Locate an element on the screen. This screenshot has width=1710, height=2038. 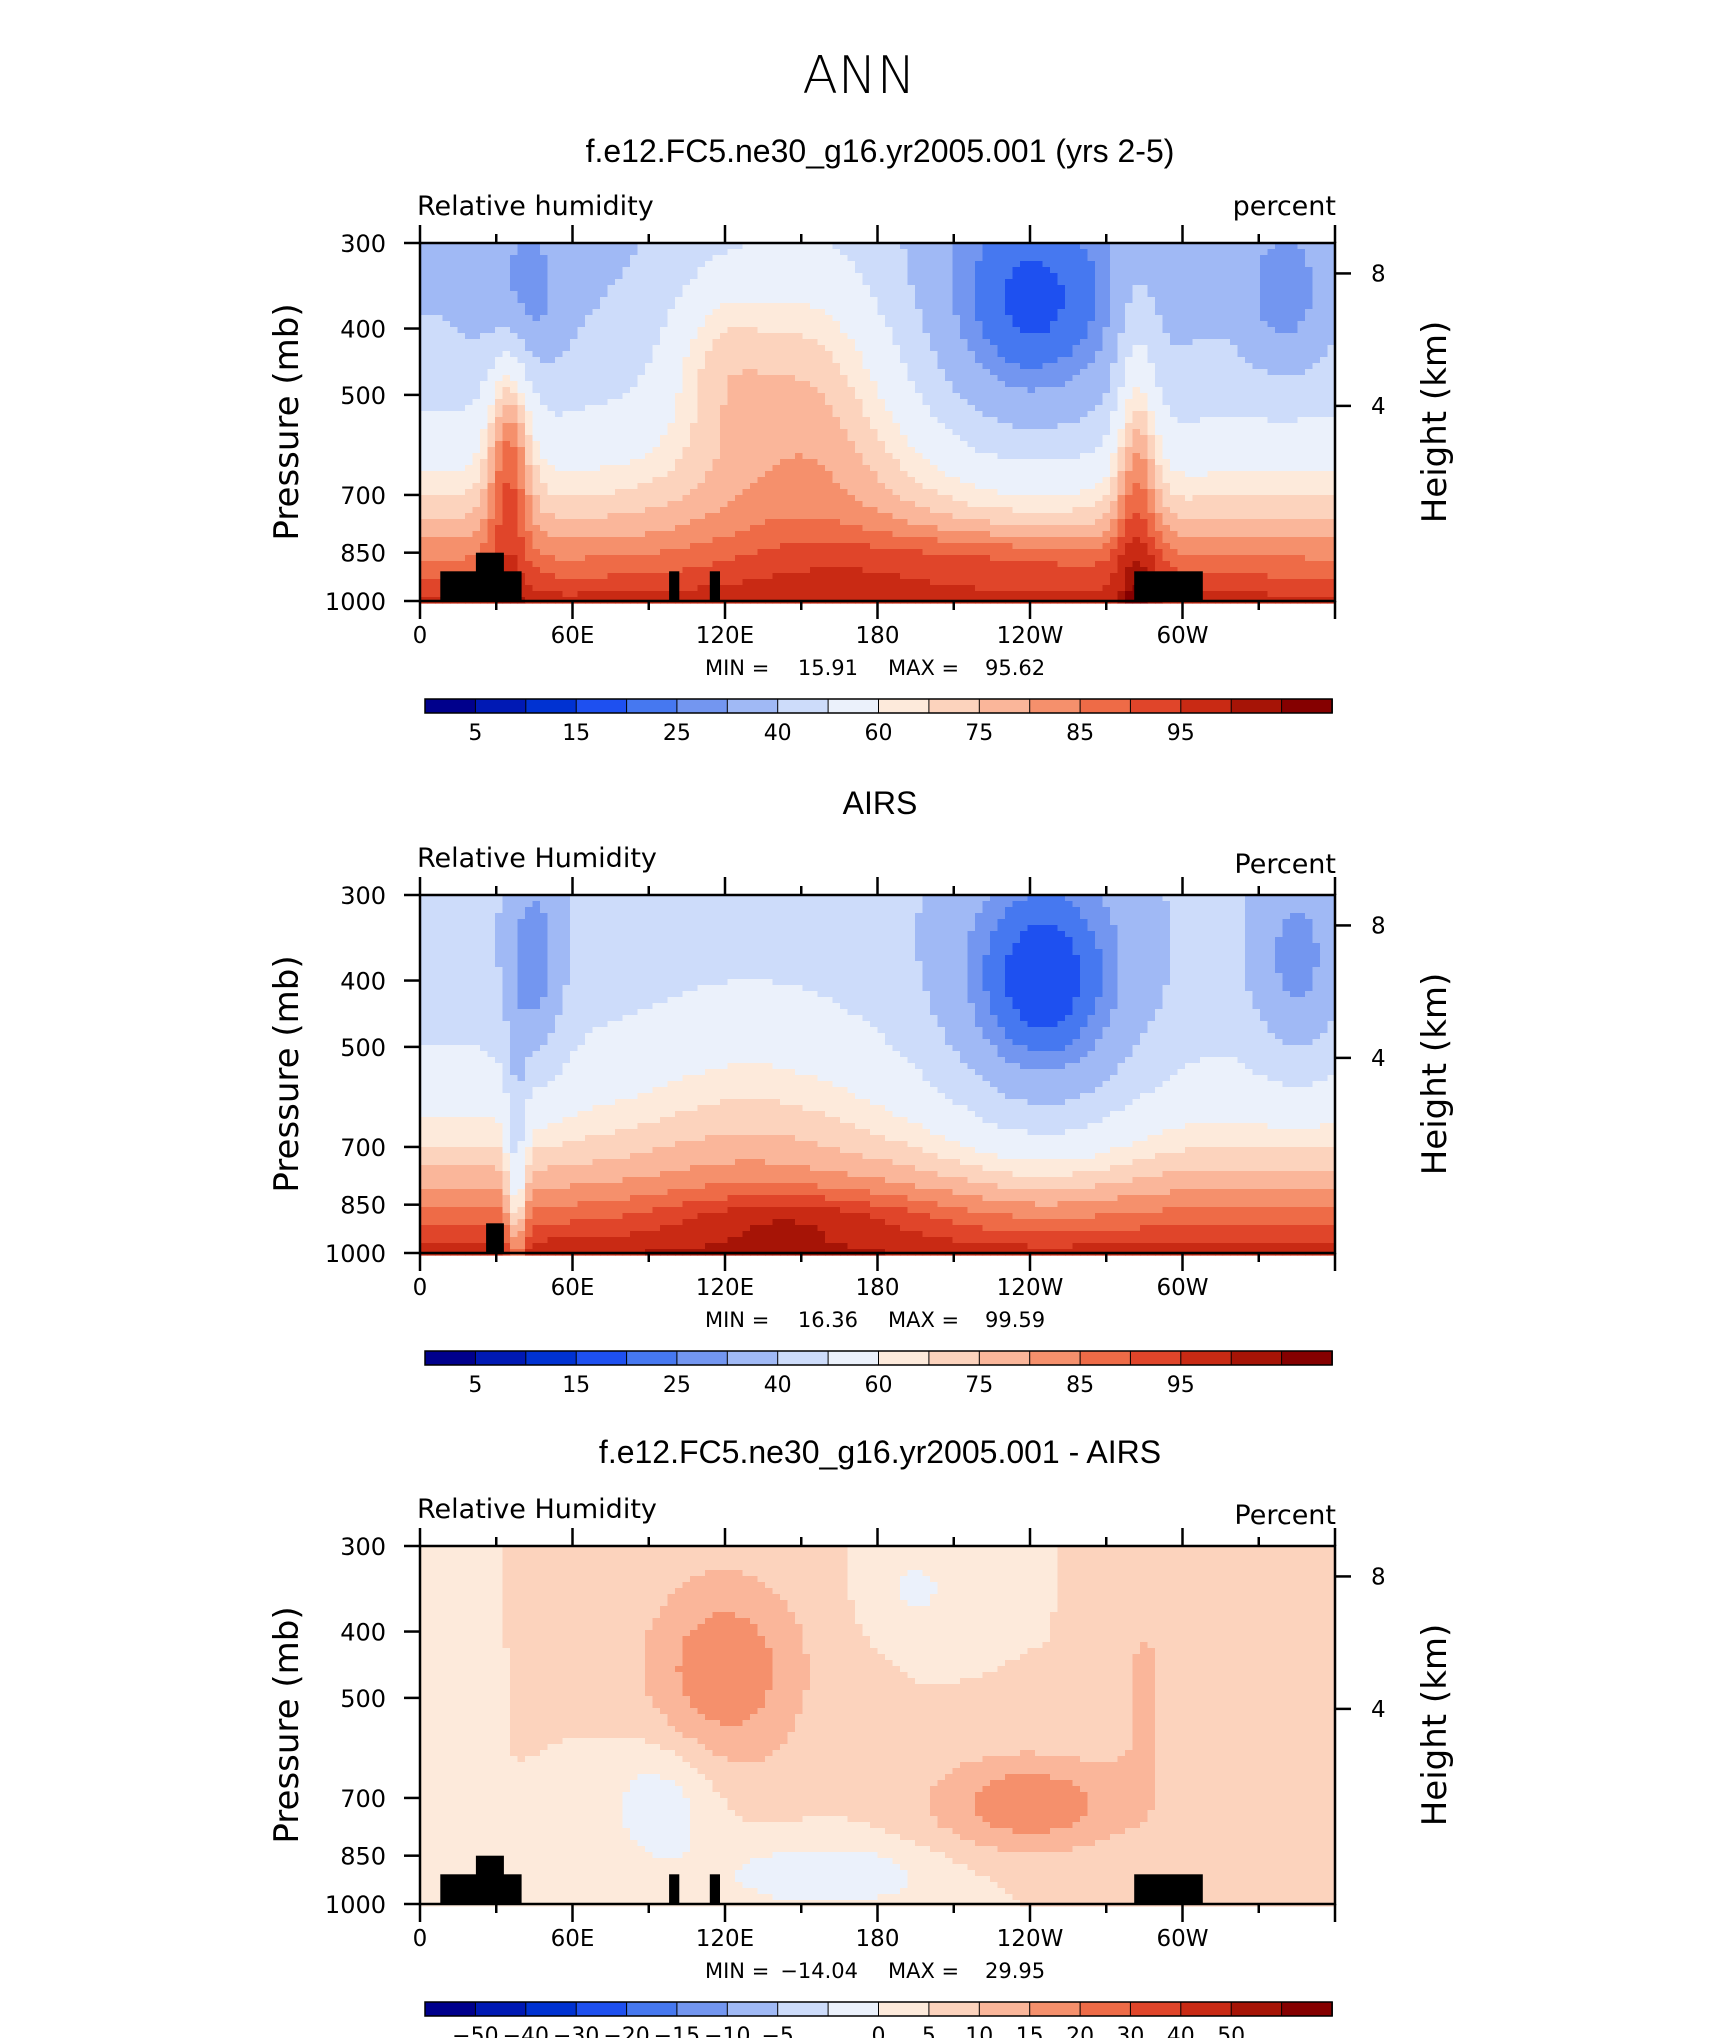
variable-label: Relative Humidity is located at coordinates (537, 858).